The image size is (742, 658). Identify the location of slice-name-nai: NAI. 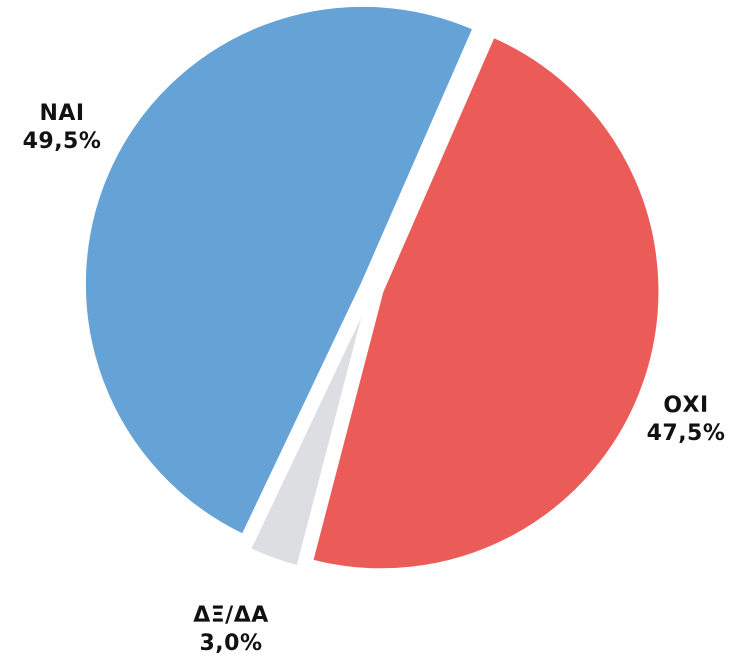
(62, 113).